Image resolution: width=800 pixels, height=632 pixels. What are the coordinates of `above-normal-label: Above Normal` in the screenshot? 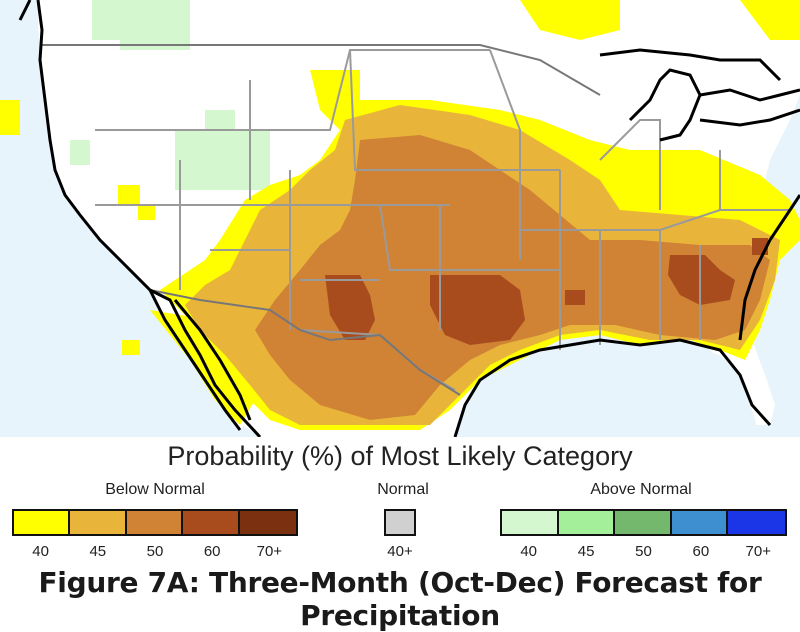 It's located at (641, 489).